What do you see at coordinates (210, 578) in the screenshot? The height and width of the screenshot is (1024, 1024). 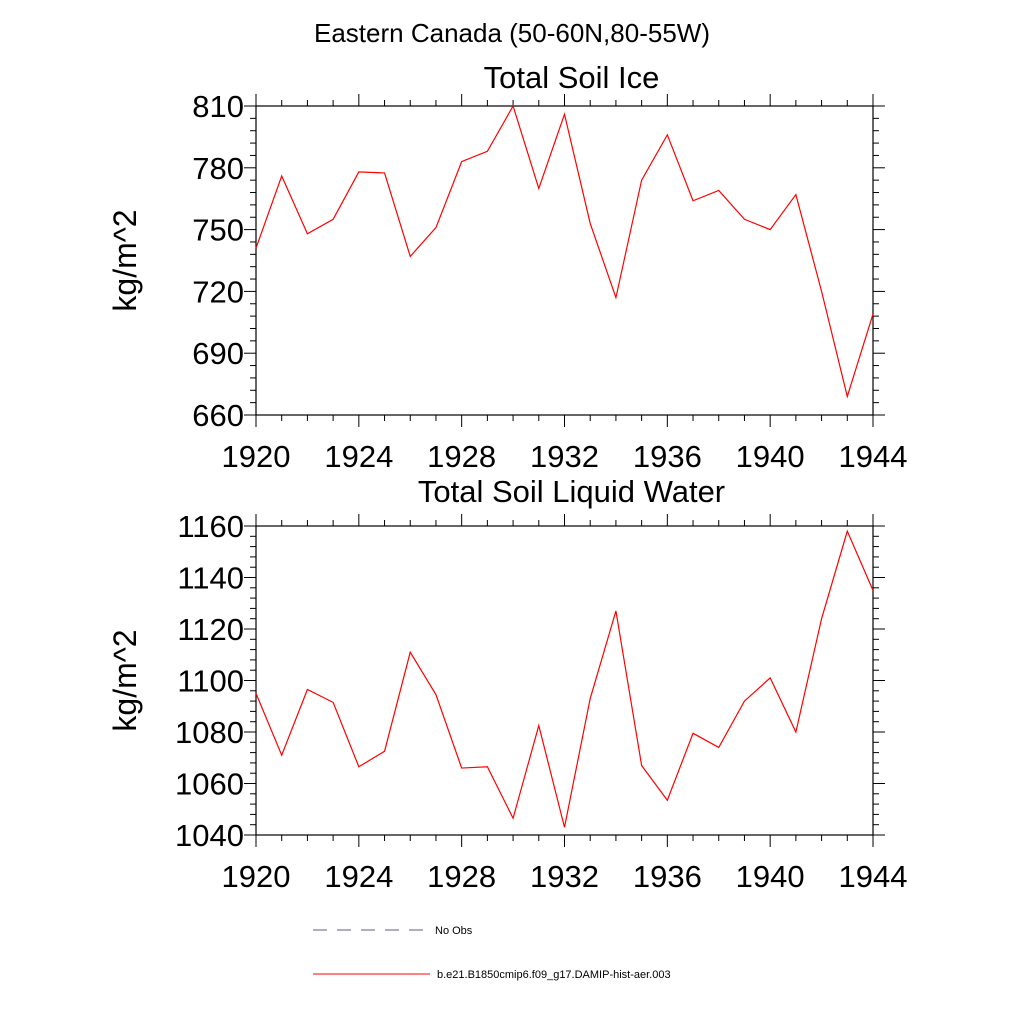 I see `y-tick-label: 1140` at bounding box center [210, 578].